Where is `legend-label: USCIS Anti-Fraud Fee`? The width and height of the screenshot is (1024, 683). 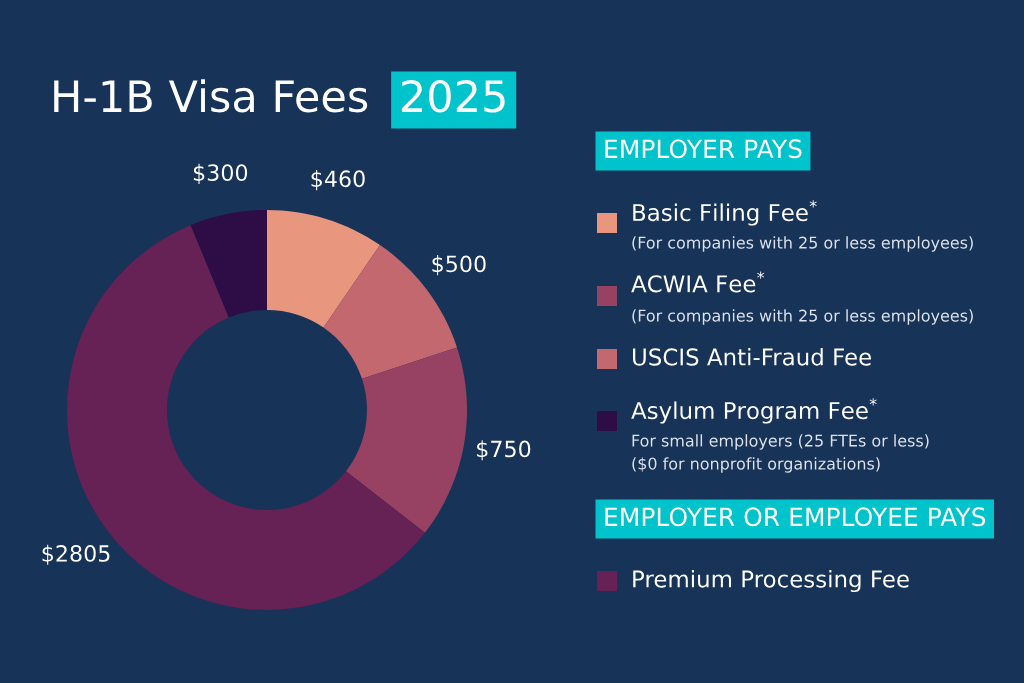 legend-label: USCIS Anti-Fraud Fee is located at coordinates (751, 356).